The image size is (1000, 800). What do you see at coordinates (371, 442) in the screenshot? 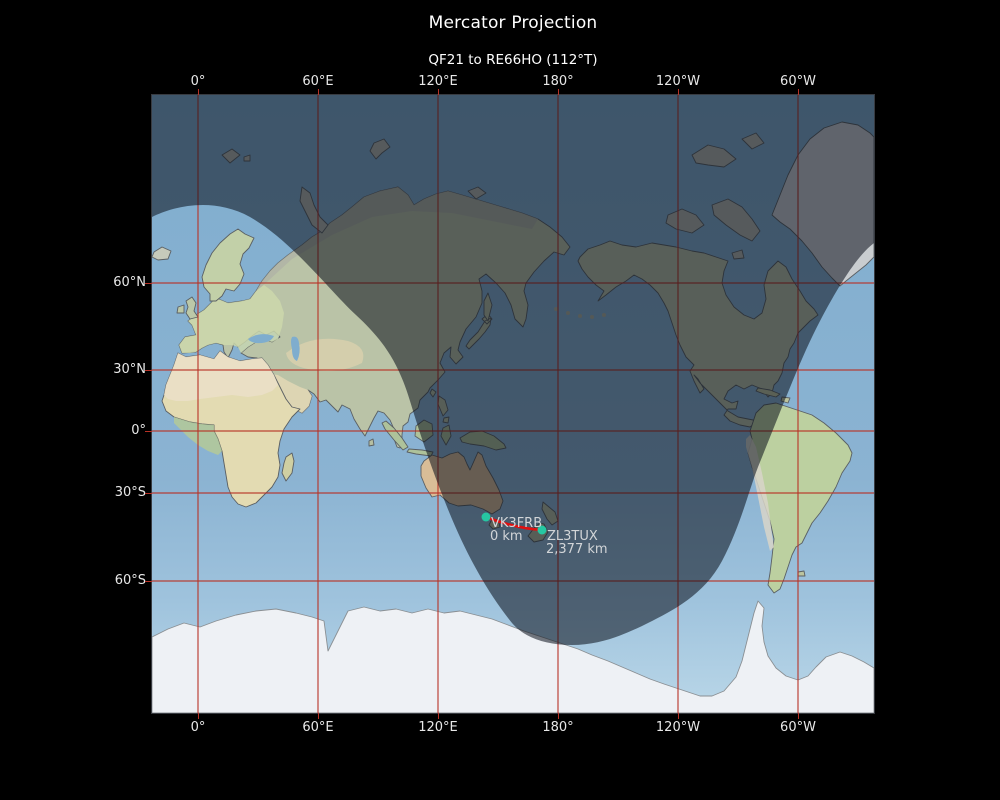
I see `landmass-sri-lanka` at bounding box center [371, 442].